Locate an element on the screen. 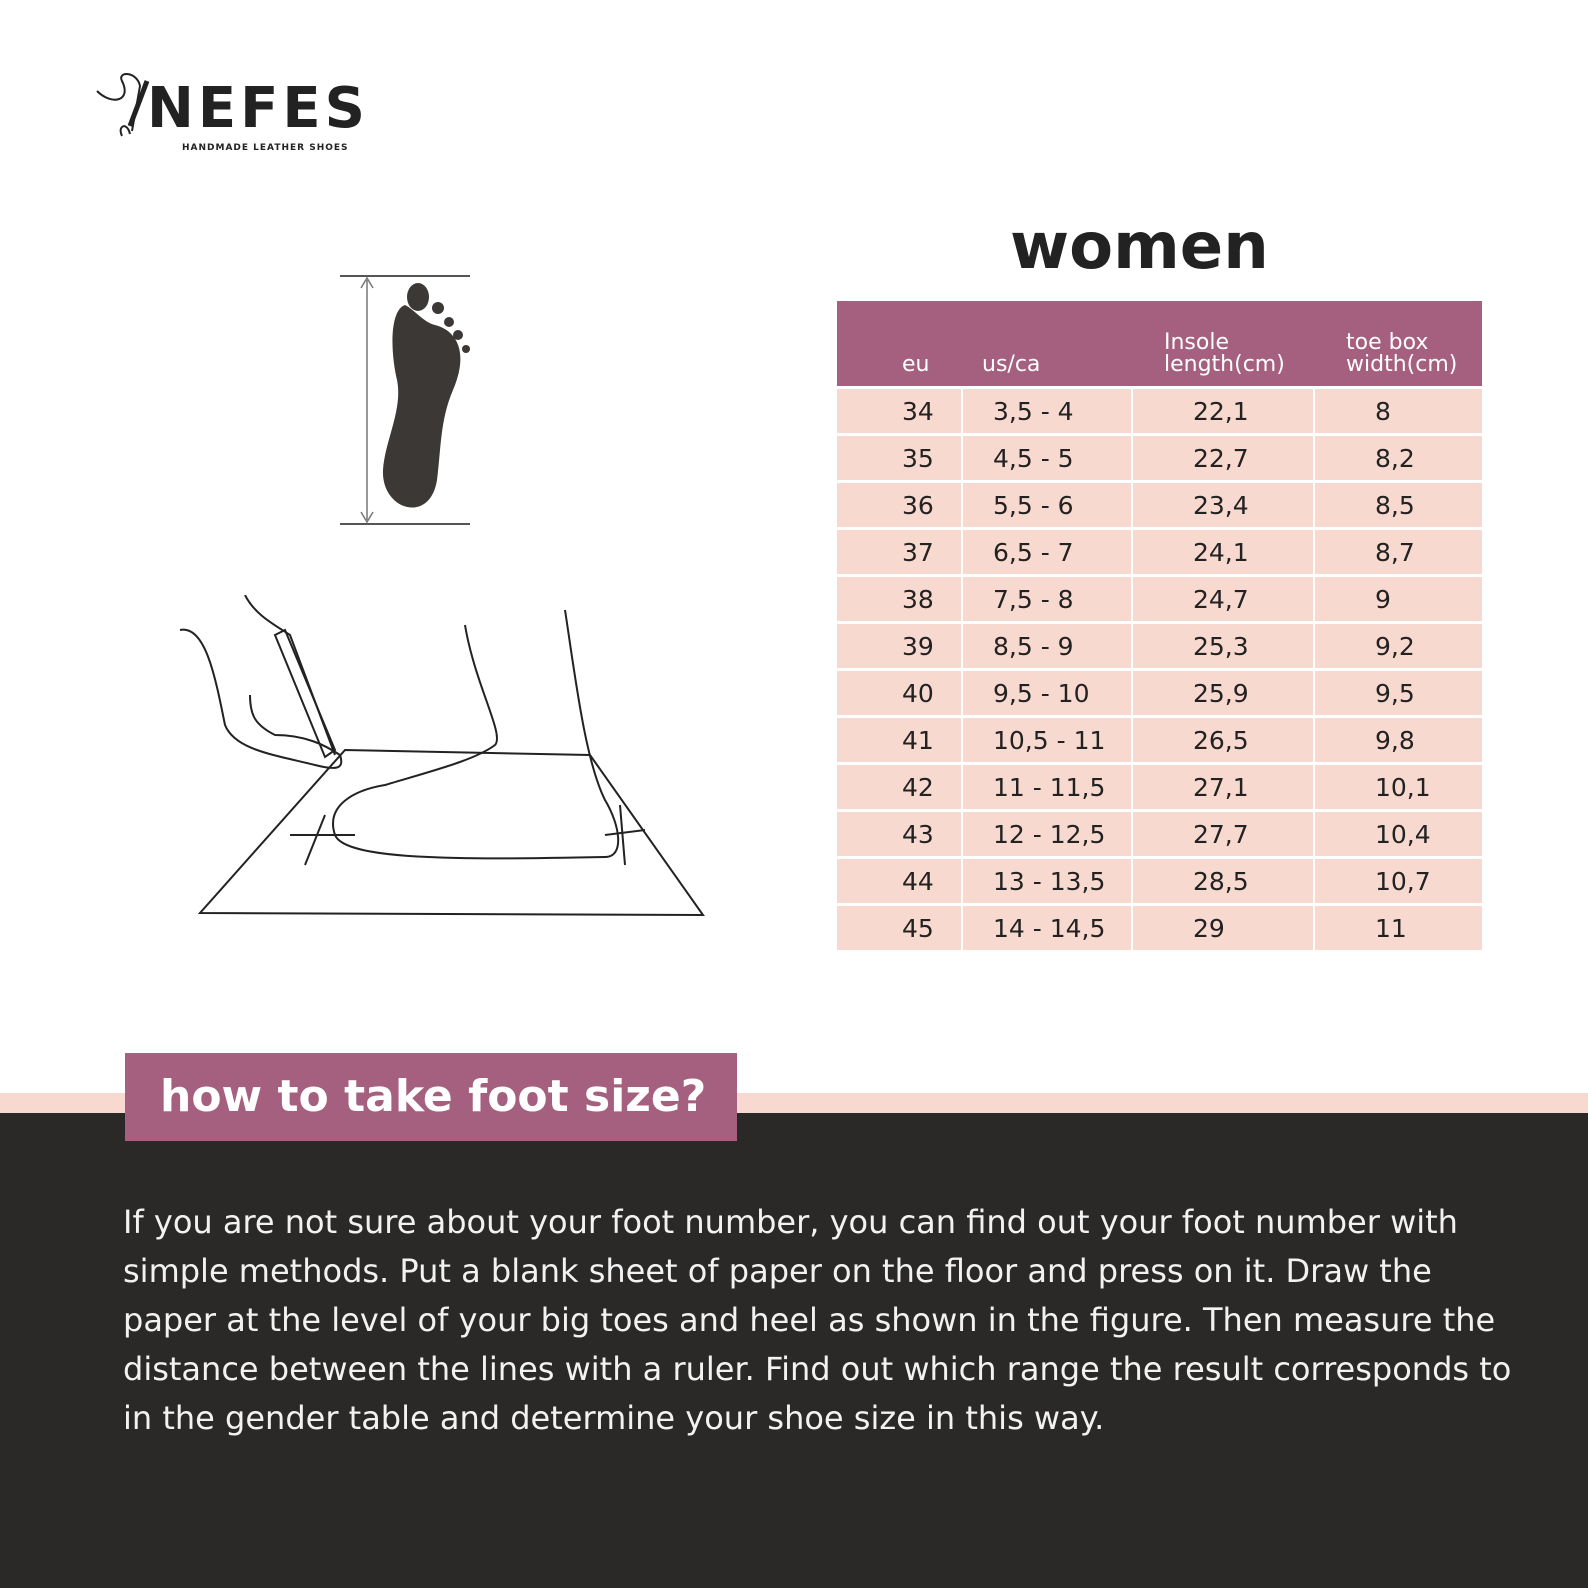  cell-toe-box-width: 8,2 is located at coordinates (1397, 457).